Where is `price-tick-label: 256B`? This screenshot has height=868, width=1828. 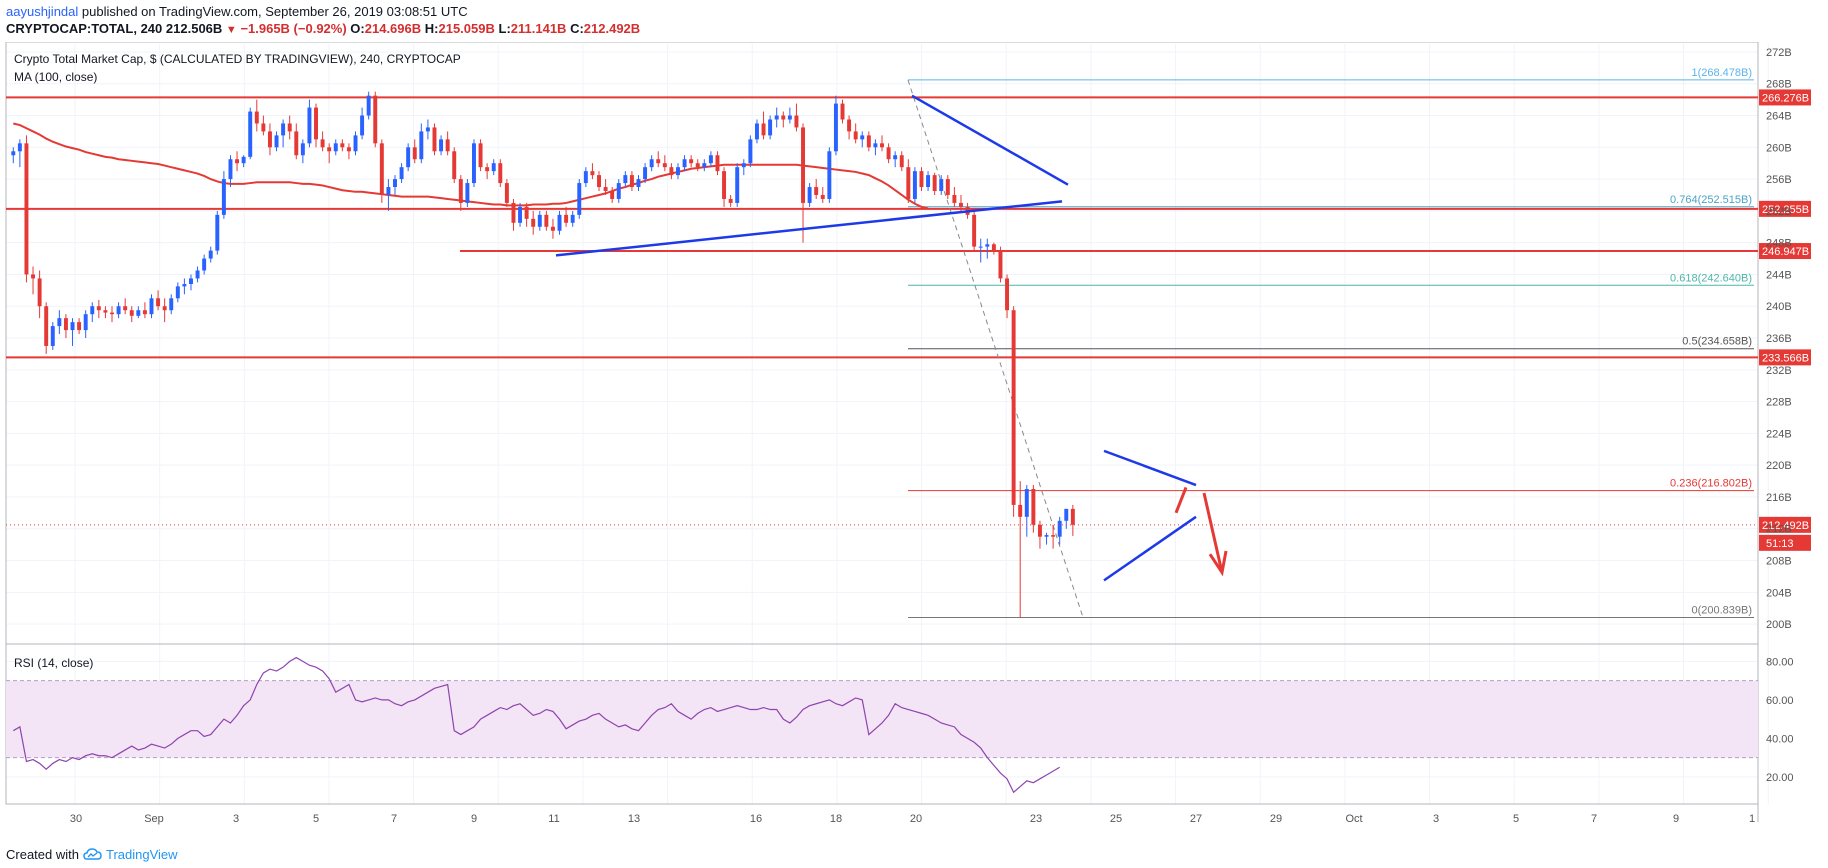
price-tick-label: 256B is located at coordinates (1779, 180).